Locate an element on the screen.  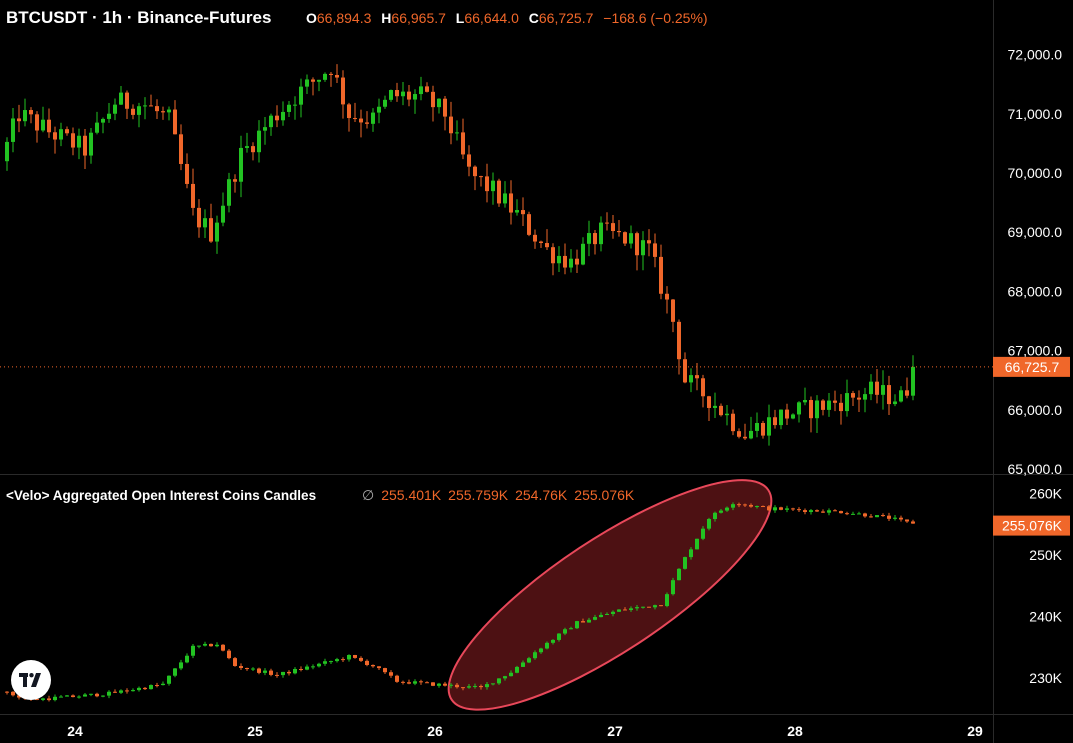
oi-tick-label: 260K is located at coordinates (1045, 493).